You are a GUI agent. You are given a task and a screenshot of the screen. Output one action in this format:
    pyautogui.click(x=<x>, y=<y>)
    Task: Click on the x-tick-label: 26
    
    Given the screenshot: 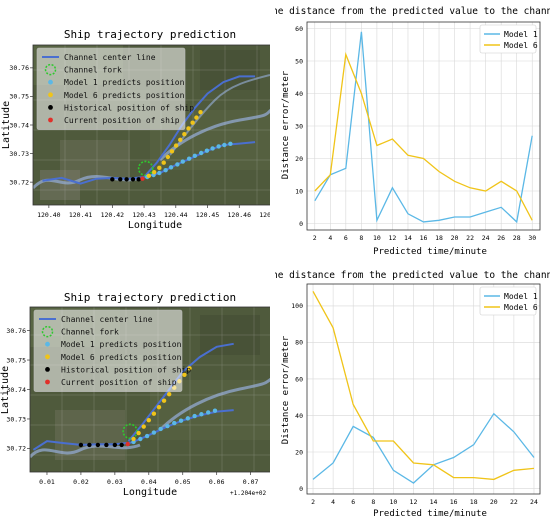 What is the action you would take?
    pyautogui.click(x=501, y=238)
    